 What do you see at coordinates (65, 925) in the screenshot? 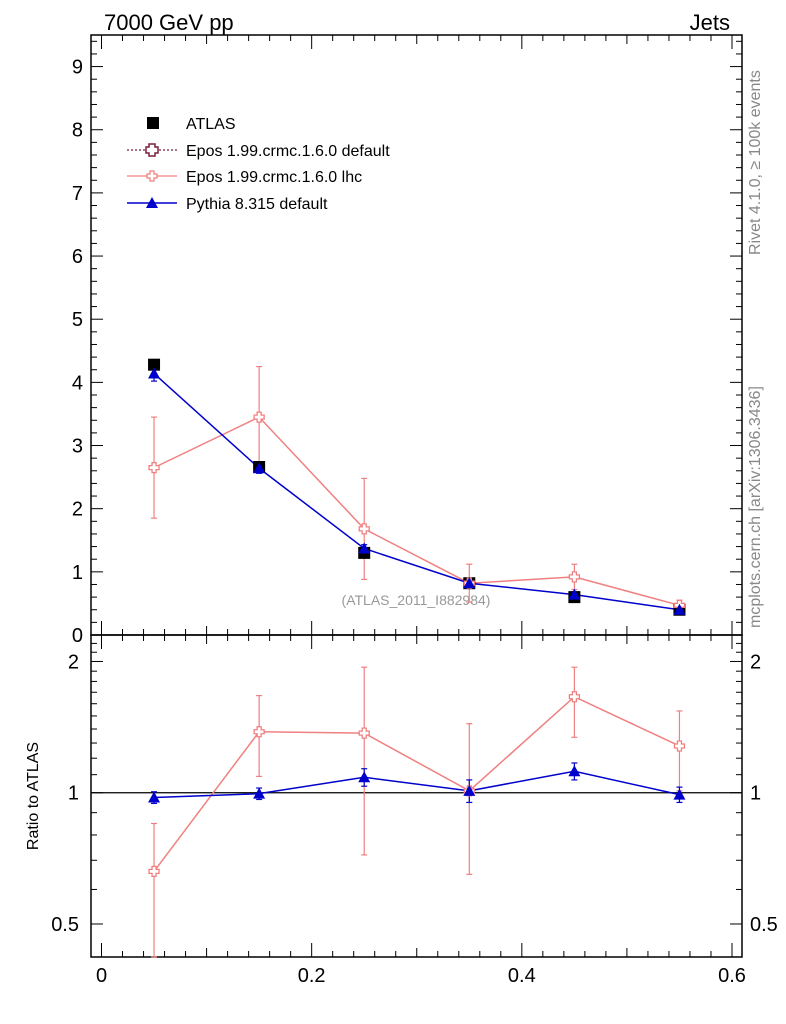
I see `ratio-y-tick-label: 0.5` at bounding box center [65, 925].